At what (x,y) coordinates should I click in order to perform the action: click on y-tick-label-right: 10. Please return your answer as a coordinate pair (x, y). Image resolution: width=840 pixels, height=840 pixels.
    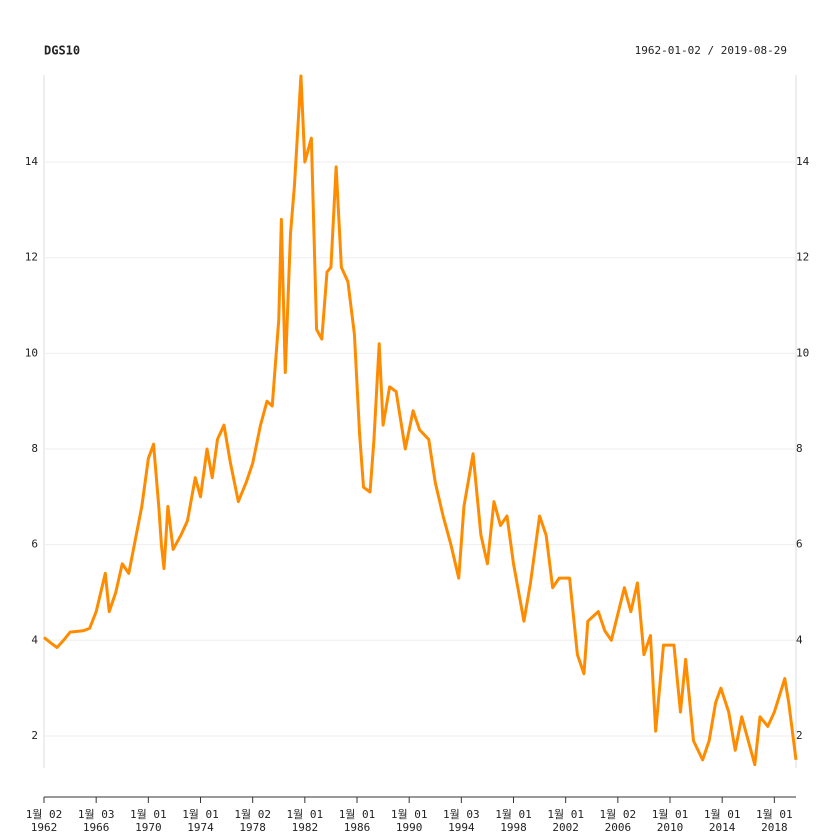
    Looking at the image, I should click on (802, 352).